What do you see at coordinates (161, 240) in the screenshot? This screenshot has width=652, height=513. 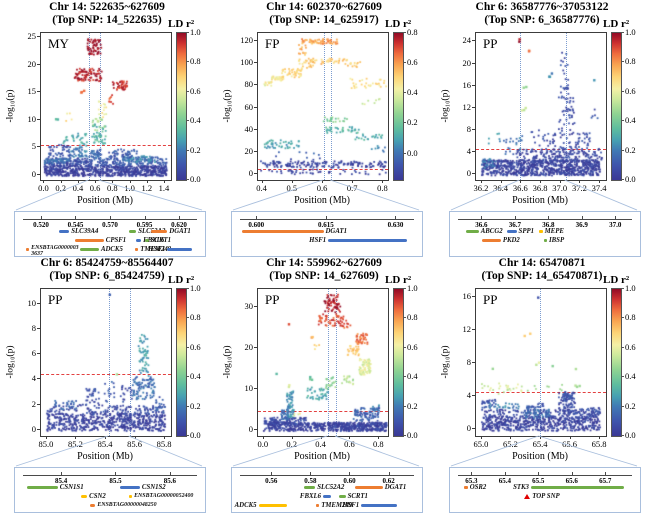 I see `gene-label: SCRT1` at bounding box center [161, 240].